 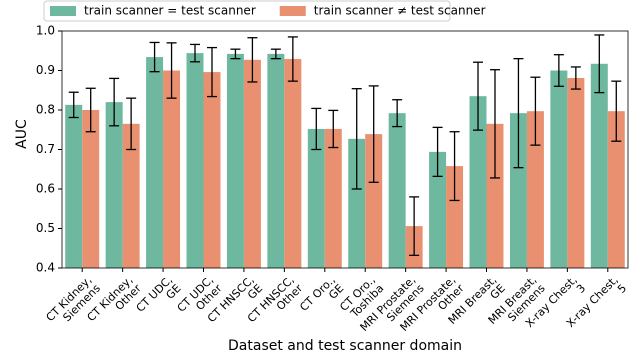 I want to click on legend-label: train scanner ≠ test scanner, so click(x=400, y=11).